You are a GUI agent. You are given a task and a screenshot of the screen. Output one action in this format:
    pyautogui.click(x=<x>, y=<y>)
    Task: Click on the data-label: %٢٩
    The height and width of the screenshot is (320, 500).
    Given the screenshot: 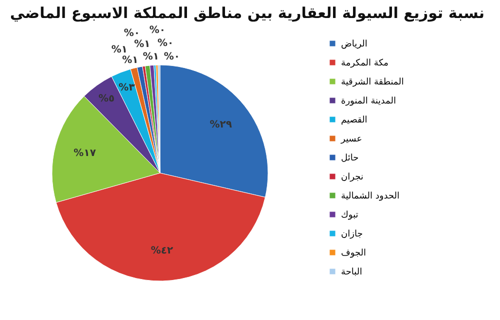 What is the action you would take?
    pyautogui.click(x=221, y=125)
    